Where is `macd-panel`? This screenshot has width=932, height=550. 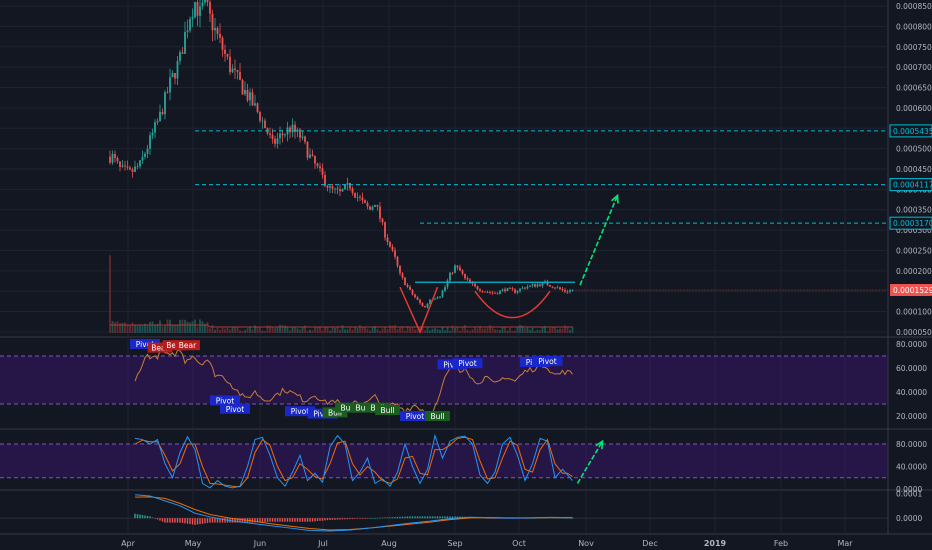 macd-panel is located at coordinates (444, 513).